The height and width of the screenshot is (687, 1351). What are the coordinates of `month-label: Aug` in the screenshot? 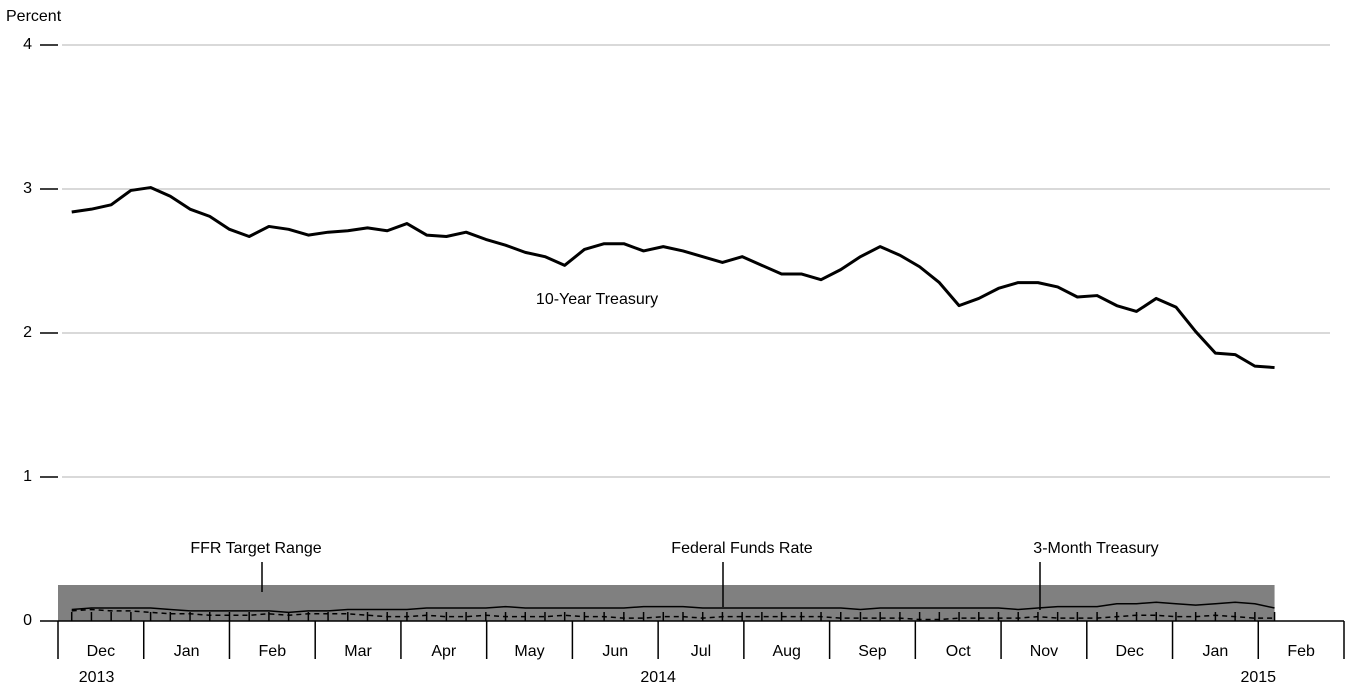 It's located at (786, 651).